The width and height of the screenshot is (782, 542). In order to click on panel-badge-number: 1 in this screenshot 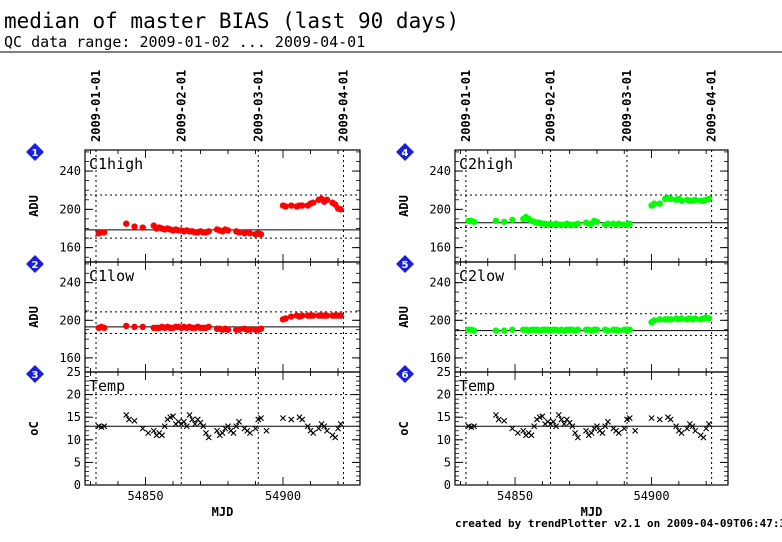, I will do `click(35, 153)`.